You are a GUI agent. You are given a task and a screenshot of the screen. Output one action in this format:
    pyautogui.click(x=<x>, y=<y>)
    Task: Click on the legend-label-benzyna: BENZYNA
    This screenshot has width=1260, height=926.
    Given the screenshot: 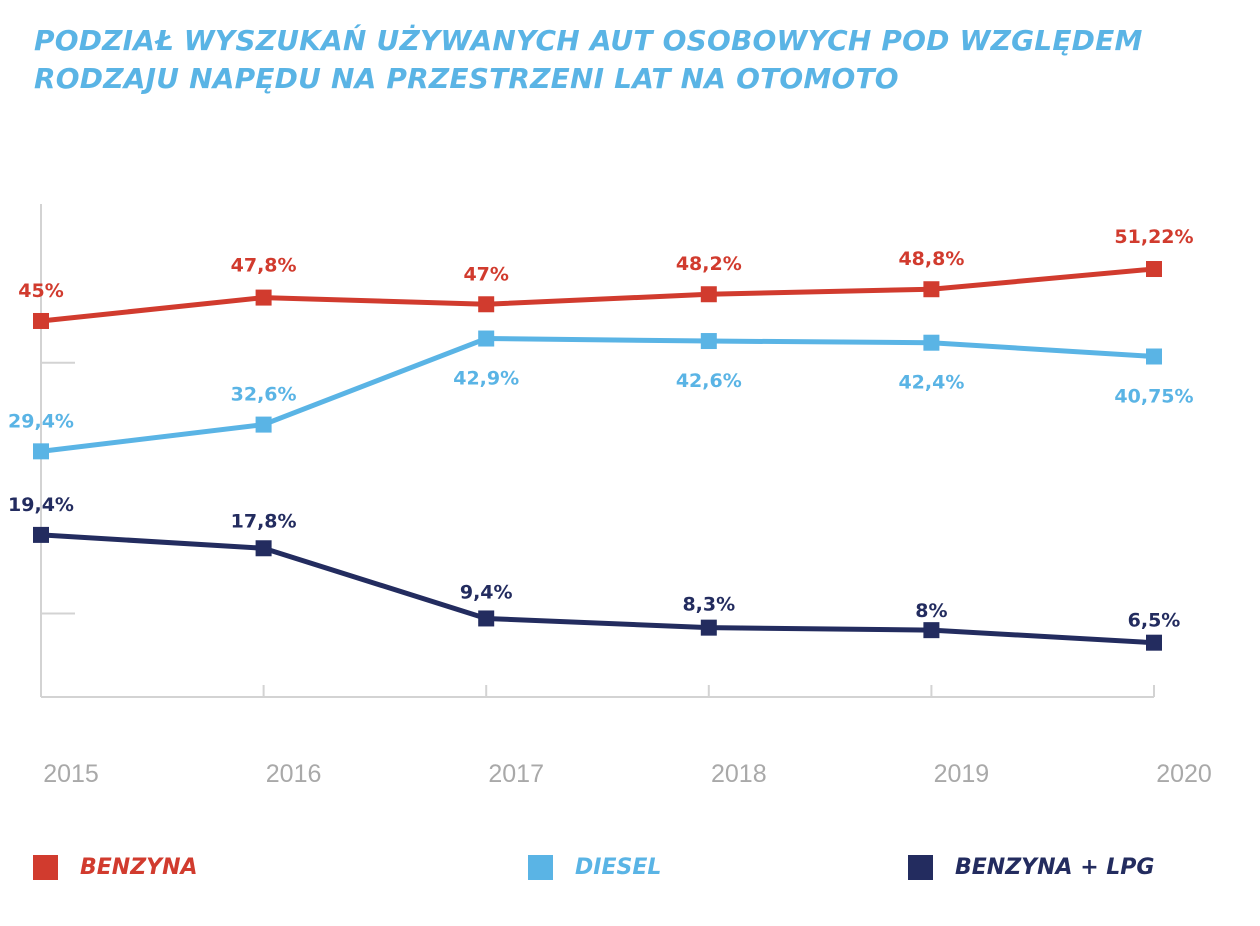 What is the action you would take?
    pyautogui.click(x=139, y=867)
    